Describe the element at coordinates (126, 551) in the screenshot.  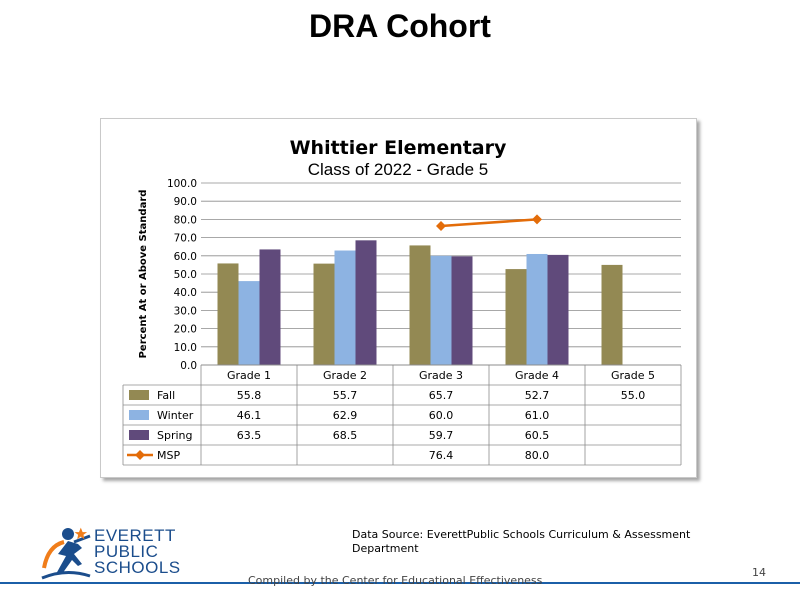
I see `logo-line-public: PUBLIC` at that location.